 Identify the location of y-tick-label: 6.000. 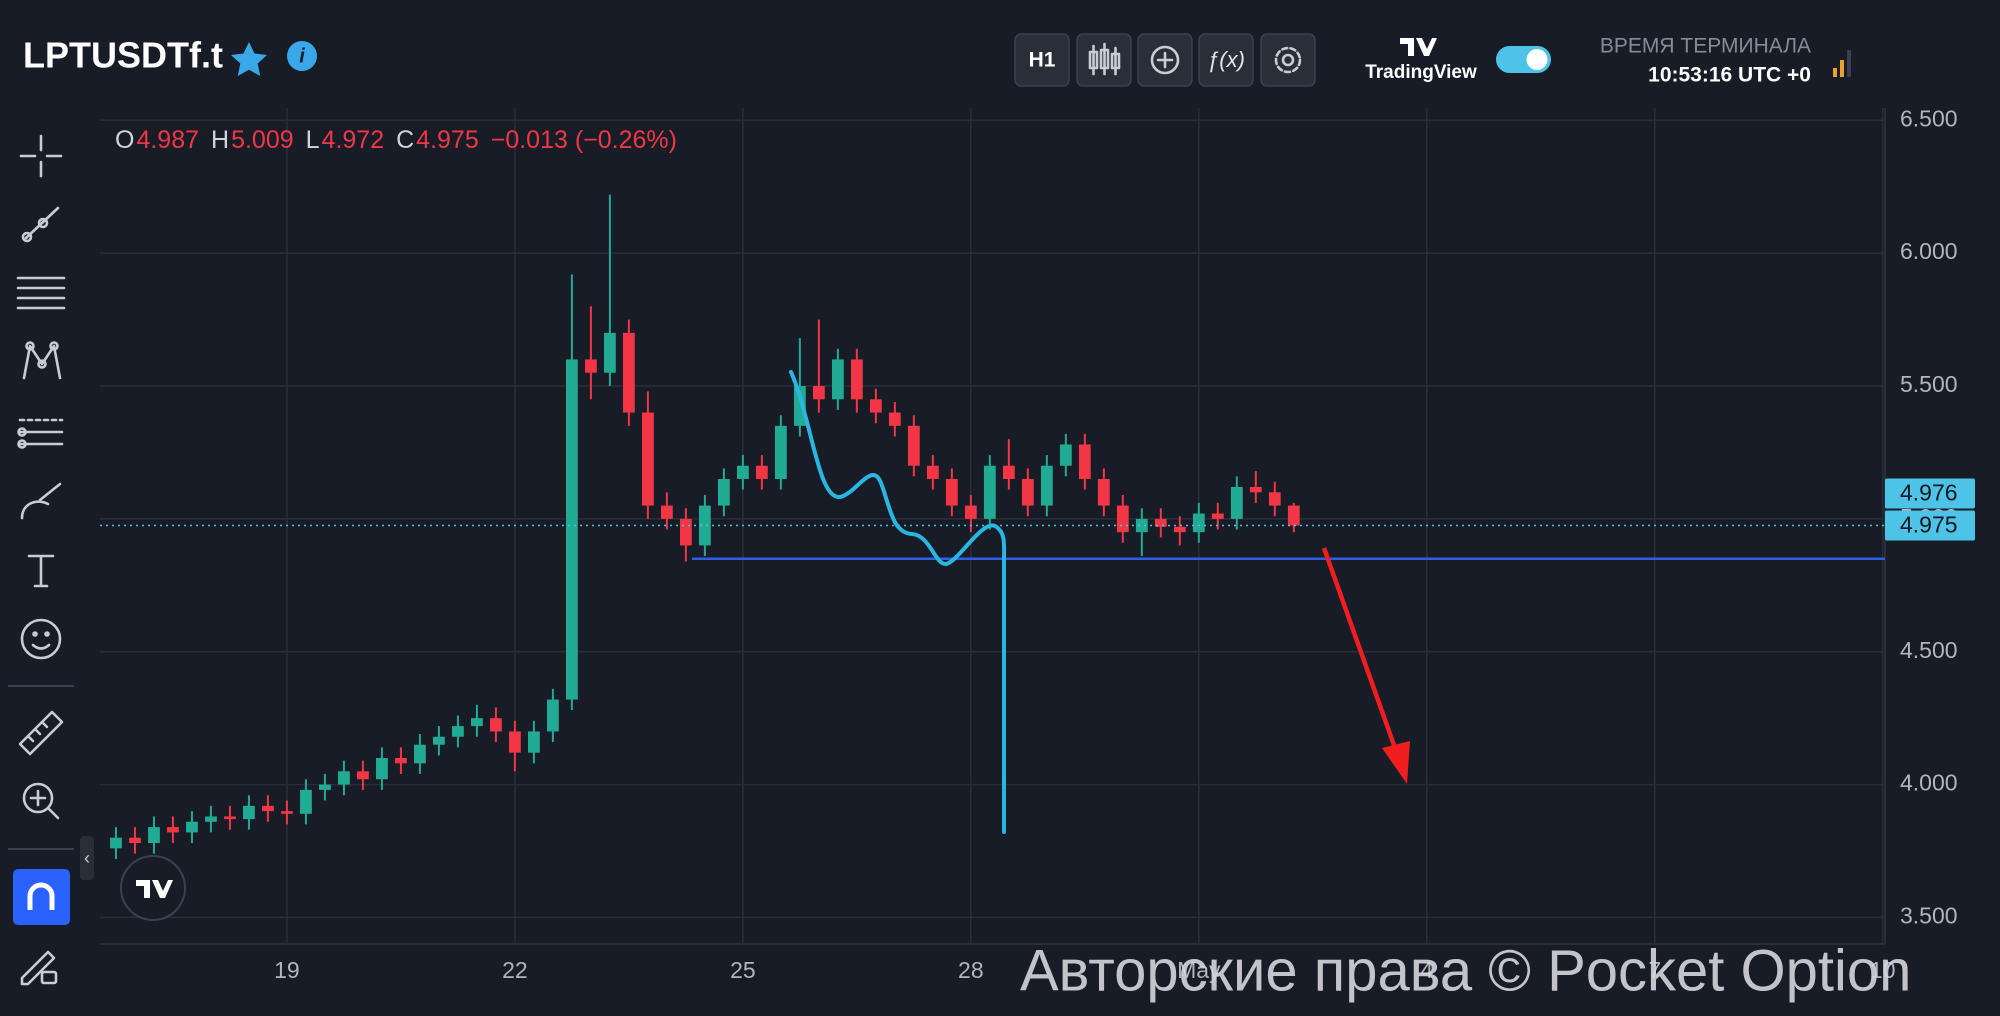
(1929, 251).